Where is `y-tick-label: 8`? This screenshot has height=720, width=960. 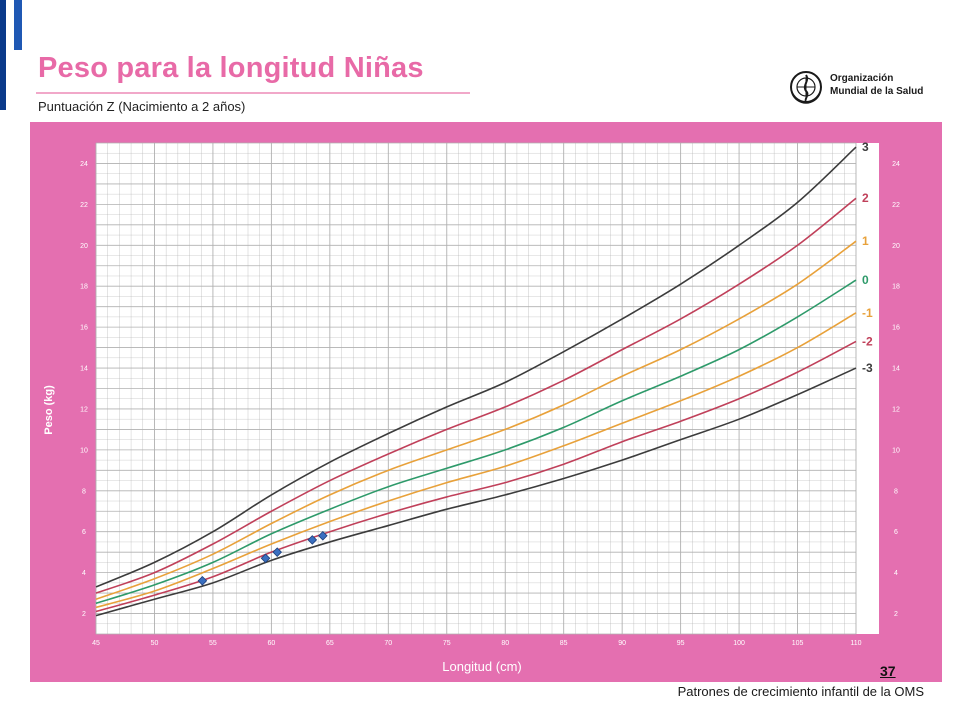 y-tick-label: 8 is located at coordinates (84, 491).